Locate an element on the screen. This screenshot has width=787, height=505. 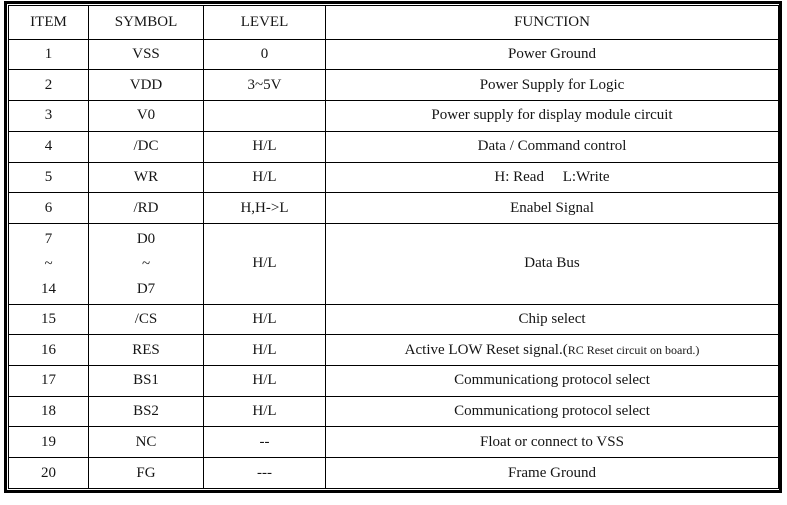
cell-function: Power supply for display module circuit is located at coordinates (552, 116).